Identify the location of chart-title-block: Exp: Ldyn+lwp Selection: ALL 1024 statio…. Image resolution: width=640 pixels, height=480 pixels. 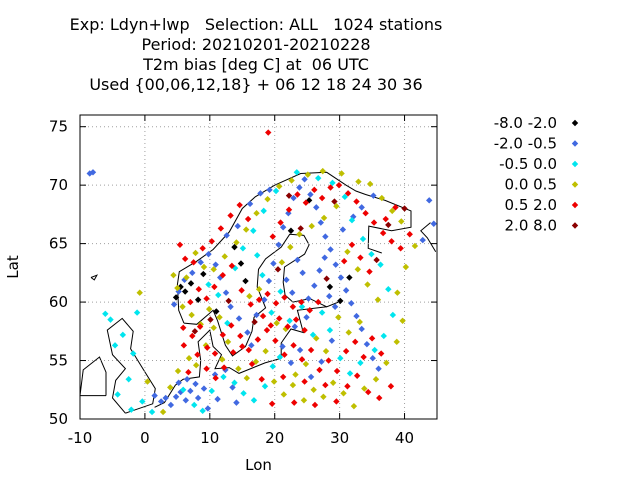
(256, 55).